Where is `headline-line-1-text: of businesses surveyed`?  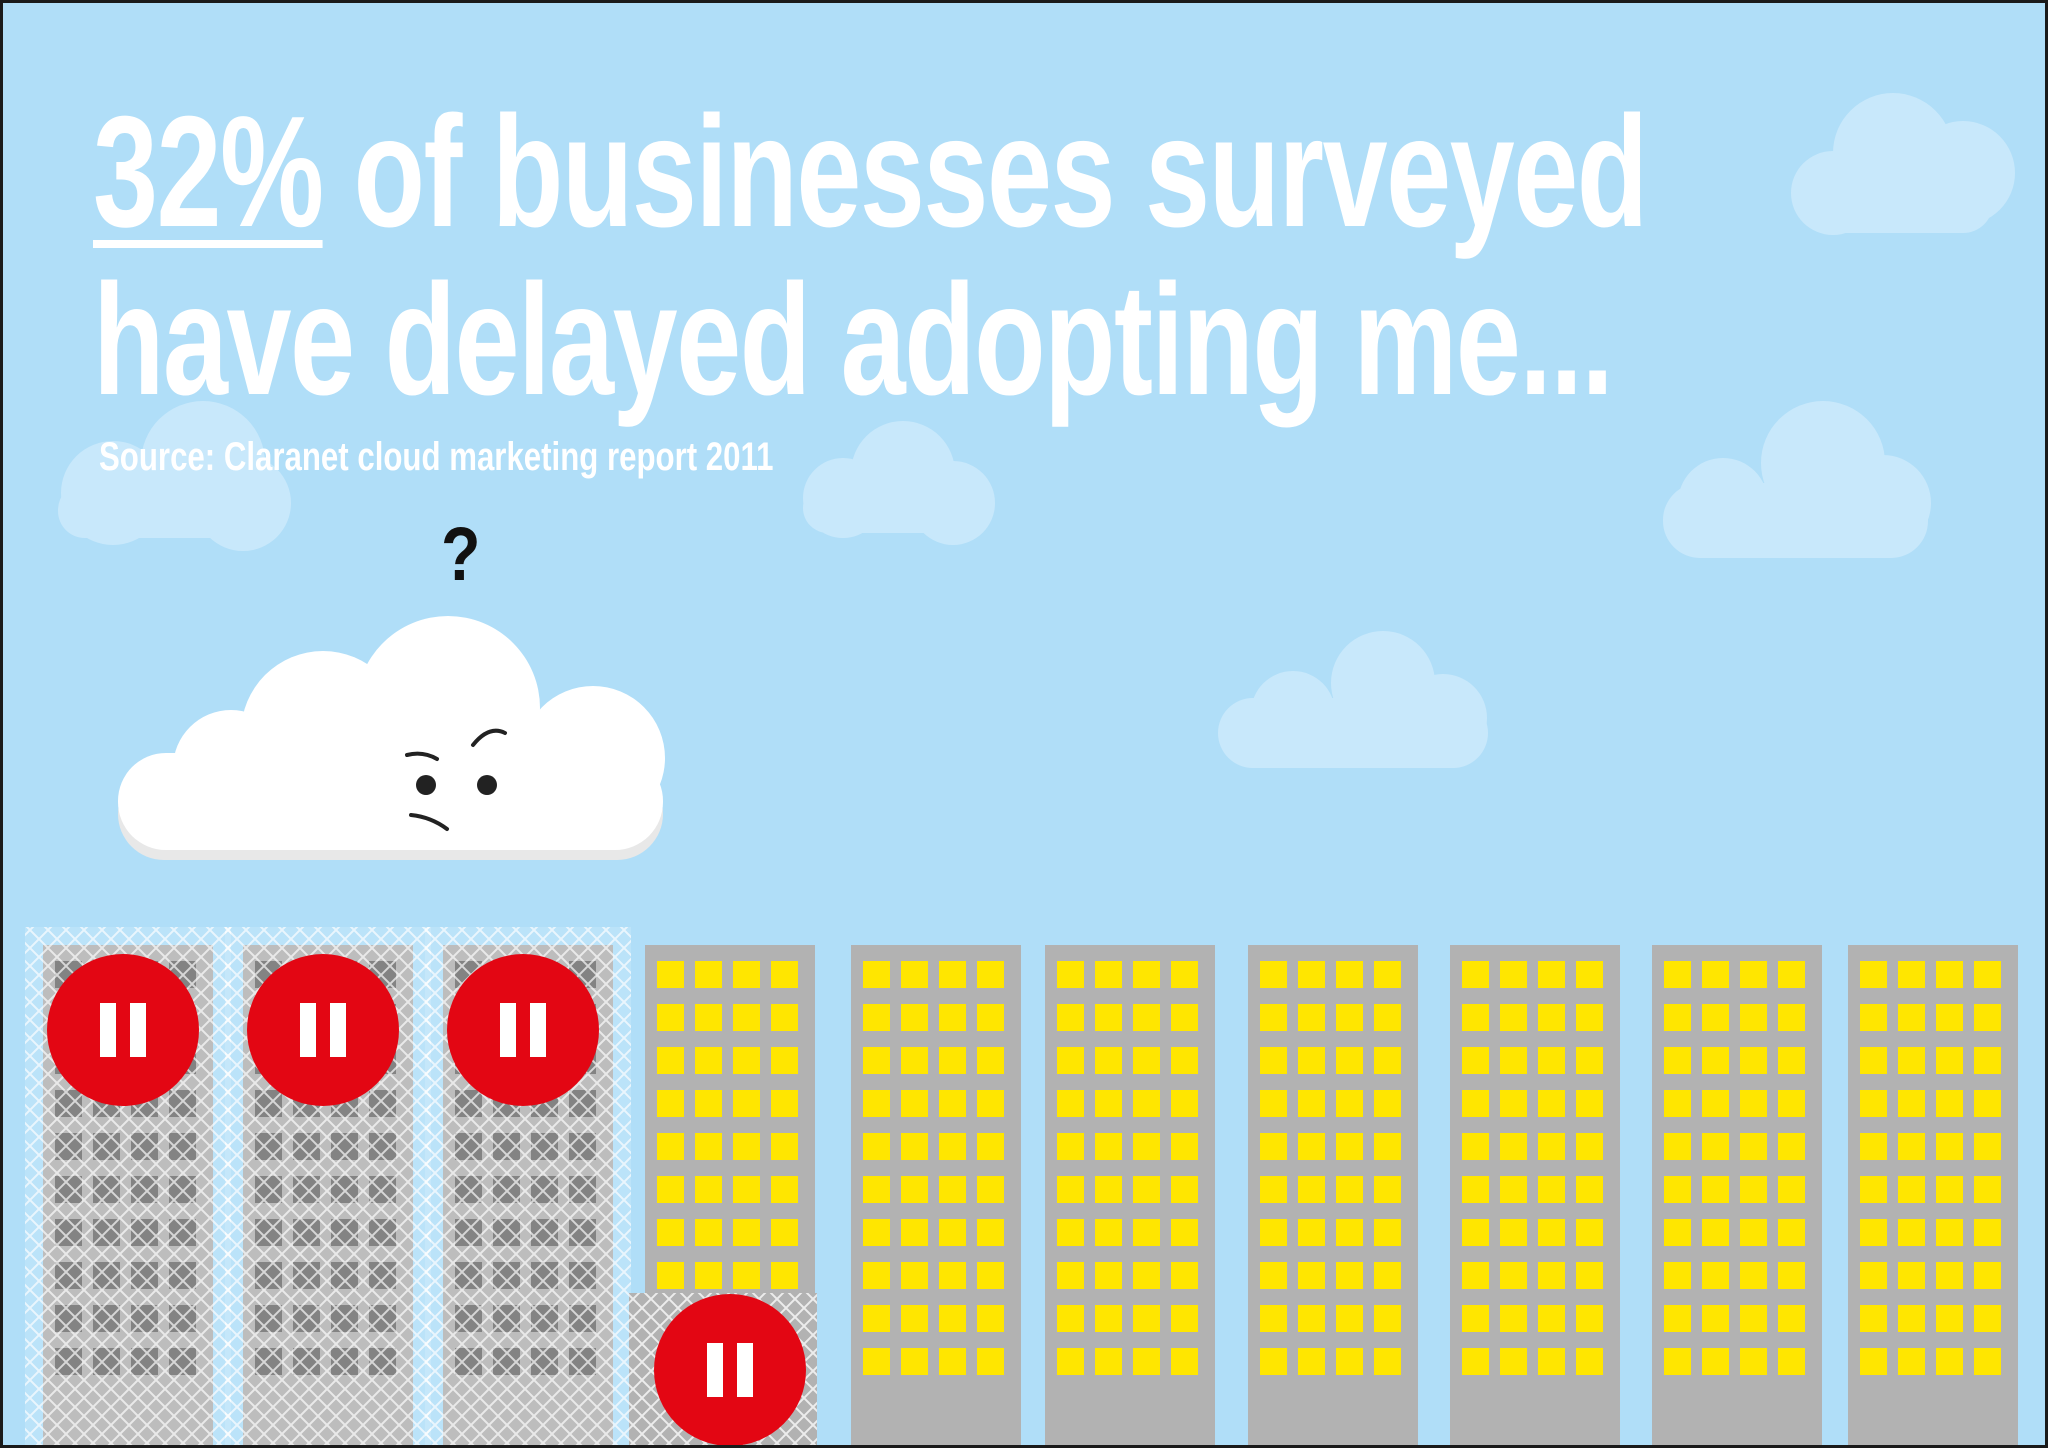 headline-line-1-text: of businesses surveyed is located at coordinates (985, 172).